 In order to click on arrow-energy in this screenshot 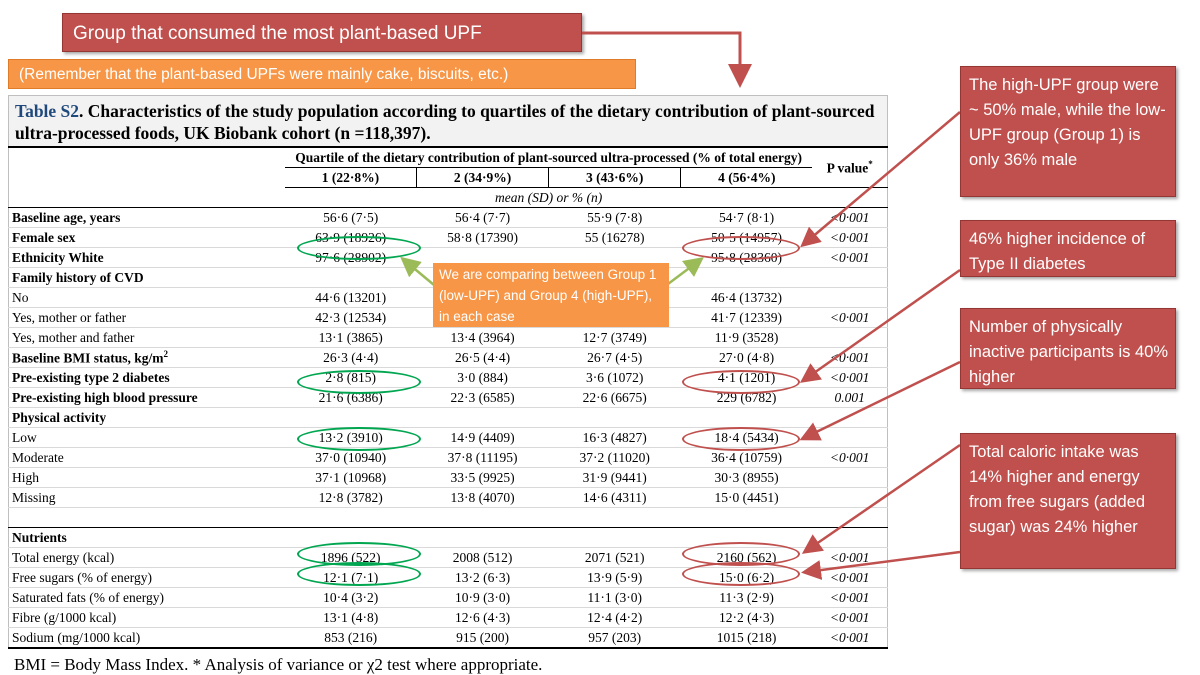, I will do `click(881, 498)`.